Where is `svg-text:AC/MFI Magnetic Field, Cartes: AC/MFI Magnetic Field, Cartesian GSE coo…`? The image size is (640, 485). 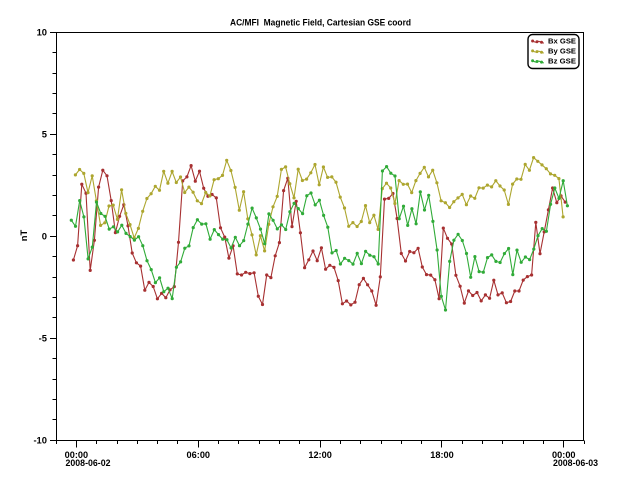
svg-text:AC/MFI Magnetic Field, Cartes: AC/MFI Magnetic Field, Cartesian GSE coo… is located at coordinates (320, 22).